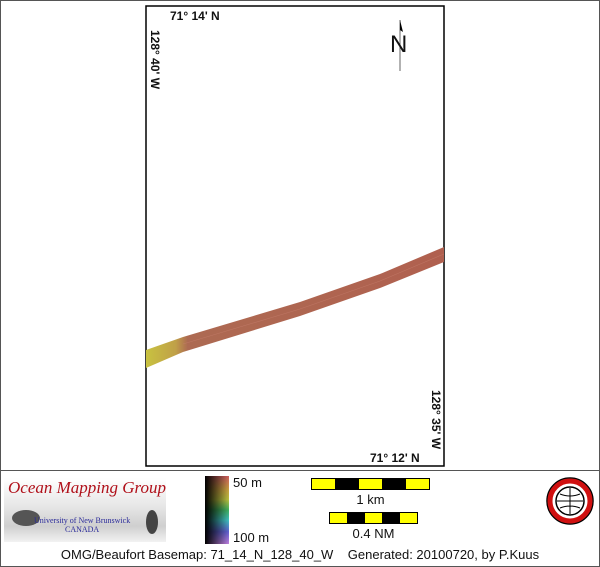  I want to click on survey-swath, so click(295, 307).